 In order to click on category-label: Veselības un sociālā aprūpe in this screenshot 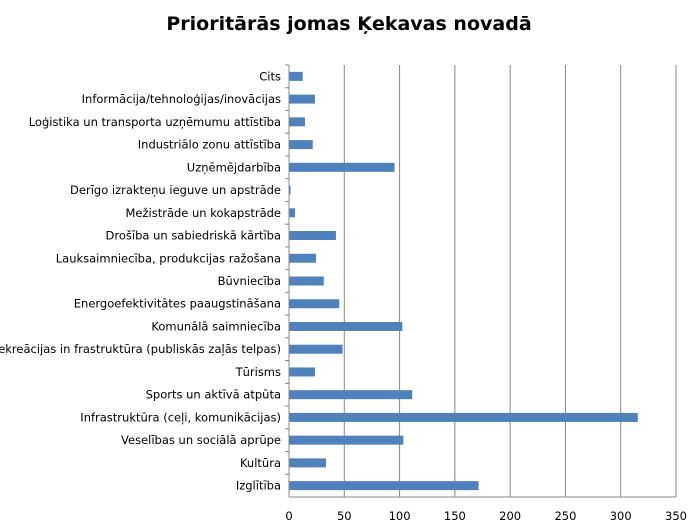, I will do `click(201, 440)`.